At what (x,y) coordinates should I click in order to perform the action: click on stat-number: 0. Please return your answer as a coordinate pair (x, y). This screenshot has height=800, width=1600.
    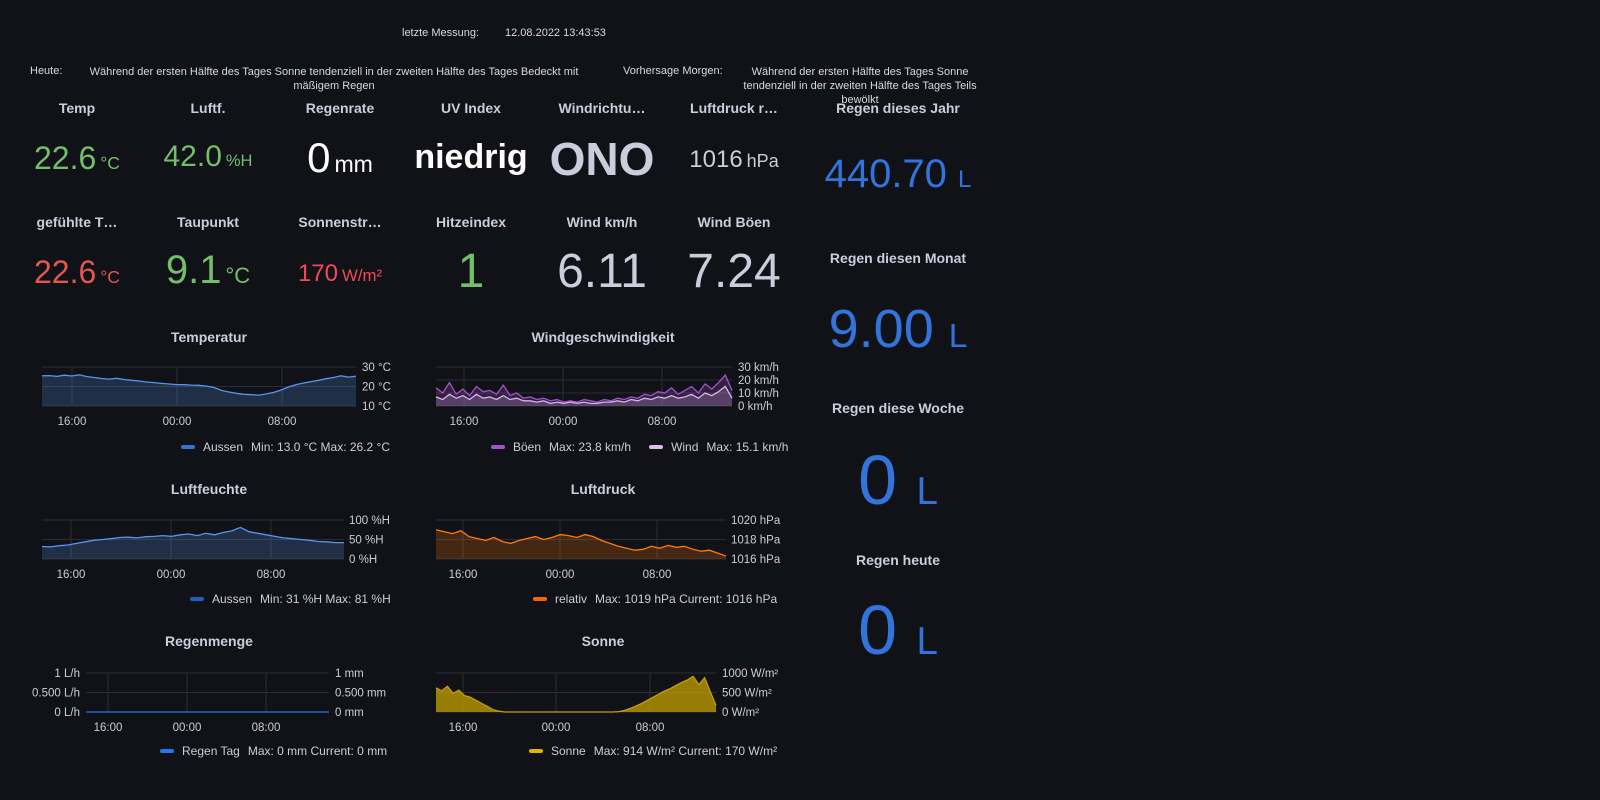
    Looking at the image, I should click on (319, 157).